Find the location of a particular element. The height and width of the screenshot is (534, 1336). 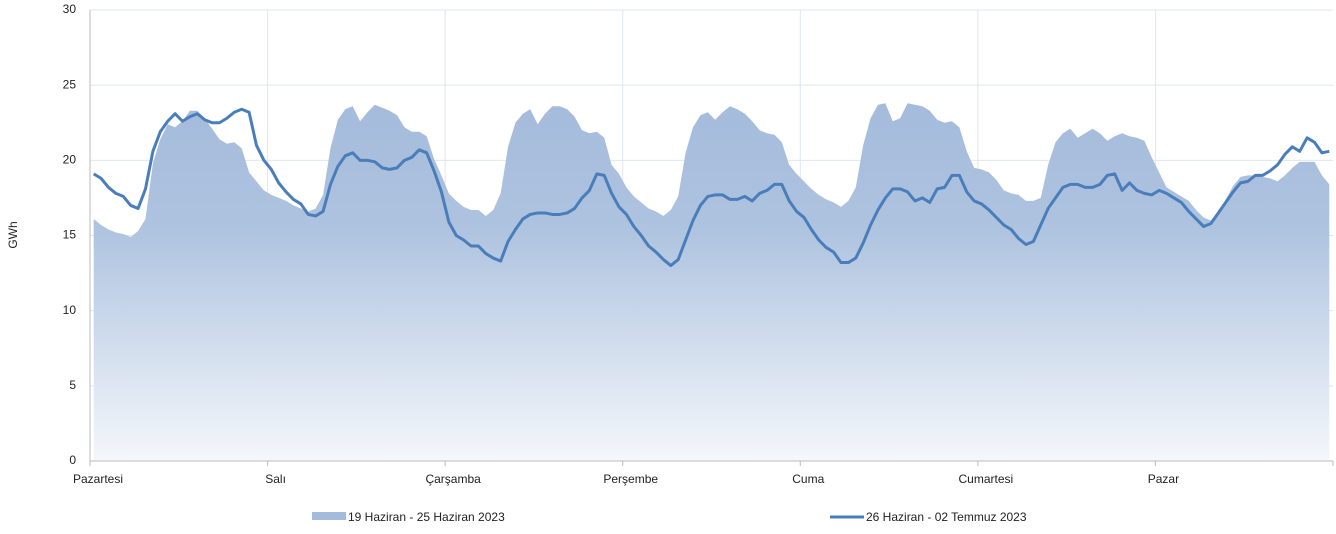

x-tick-label: Perşembe is located at coordinates (630, 479).